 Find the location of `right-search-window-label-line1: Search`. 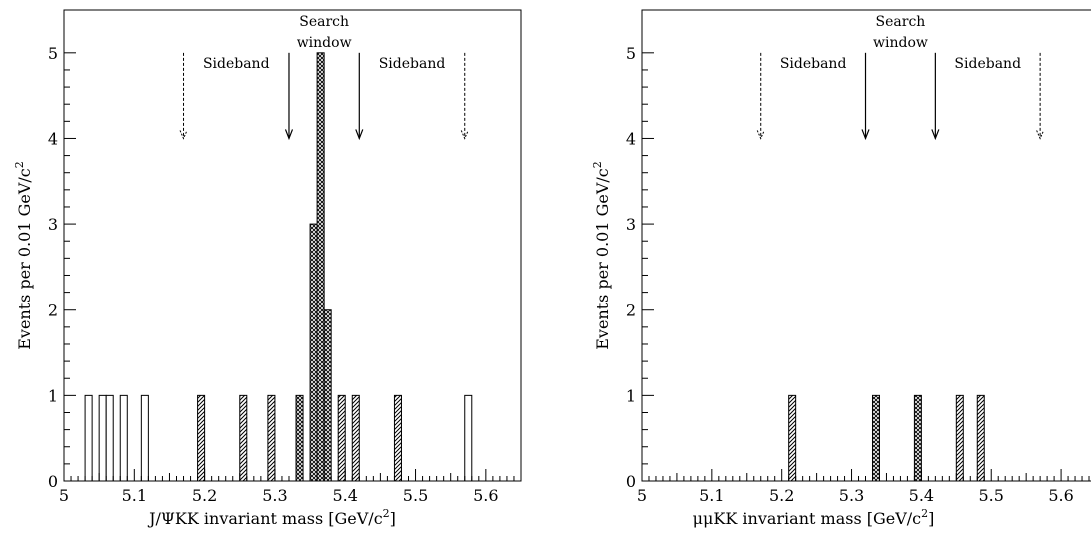

right-search-window-label-line1: Search is located at coordinates (901, 22).